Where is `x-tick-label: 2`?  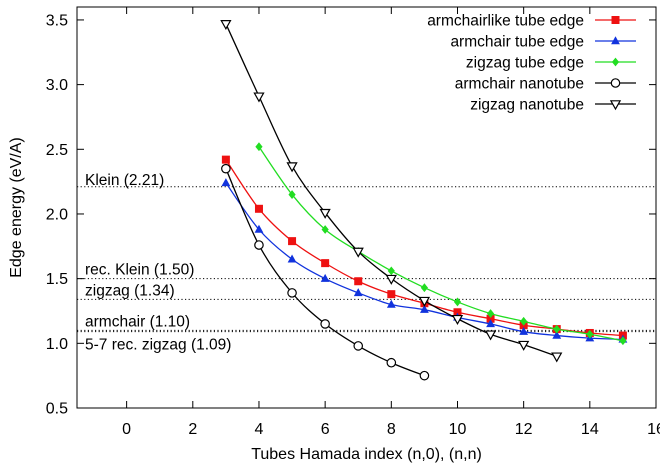
x-tick-label: 2 is located at coordinates (192, 429).